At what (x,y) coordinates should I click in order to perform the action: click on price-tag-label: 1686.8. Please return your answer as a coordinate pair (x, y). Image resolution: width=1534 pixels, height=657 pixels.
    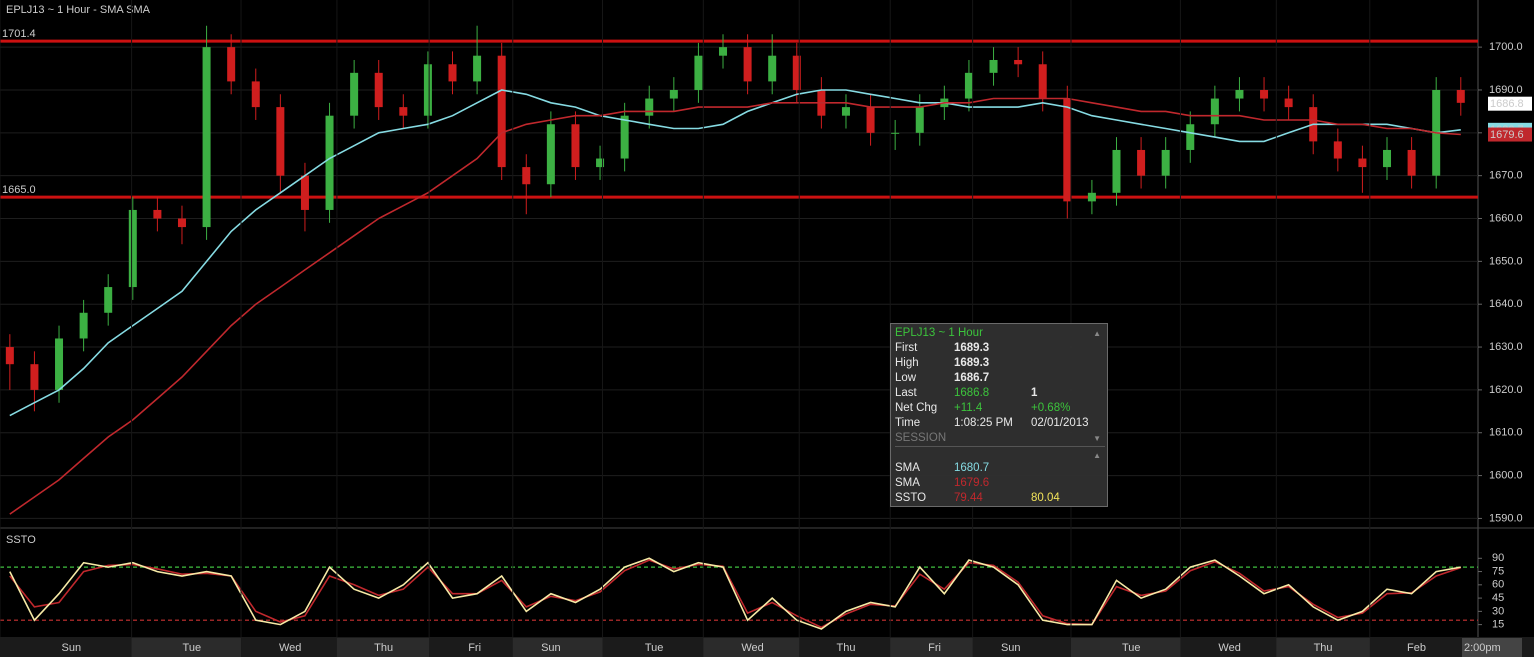
    Looking at the image, I should click on (1507, 104).